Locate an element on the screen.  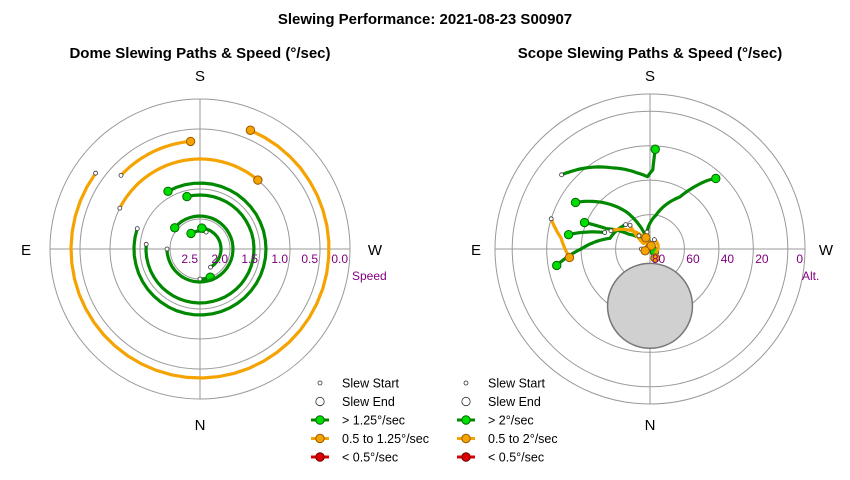
radial-tick-label: 0.5 is located at coordinates (309, 259).